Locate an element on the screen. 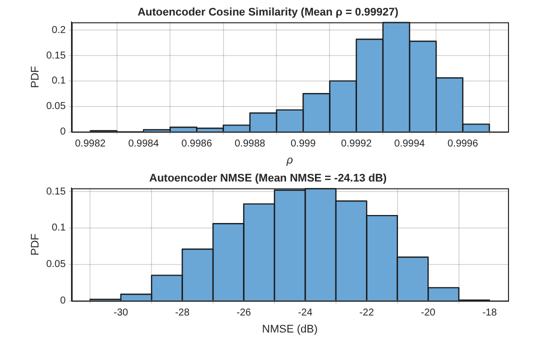 The height and width of the screenshot is (337, 560). x-tick-label: 0.9992 is located at coordinates (356, 144).